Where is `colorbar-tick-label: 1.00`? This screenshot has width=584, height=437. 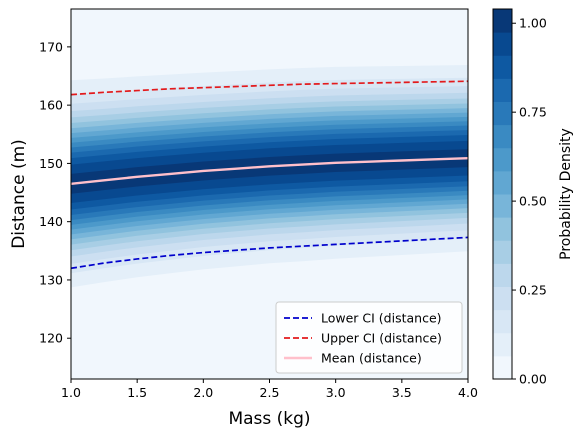 colorbar-tick-label: 1.00 is located at coordinates (533, 23).